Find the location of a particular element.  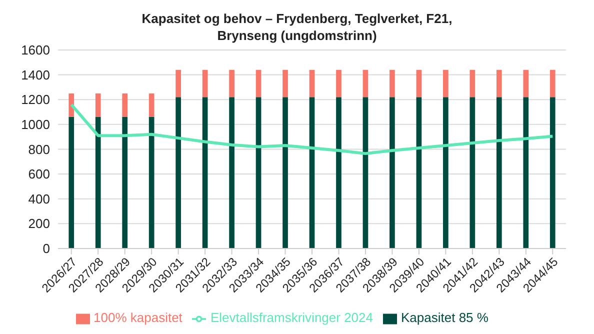

y-tick-label: 400 is located at coordinates (39, 198).